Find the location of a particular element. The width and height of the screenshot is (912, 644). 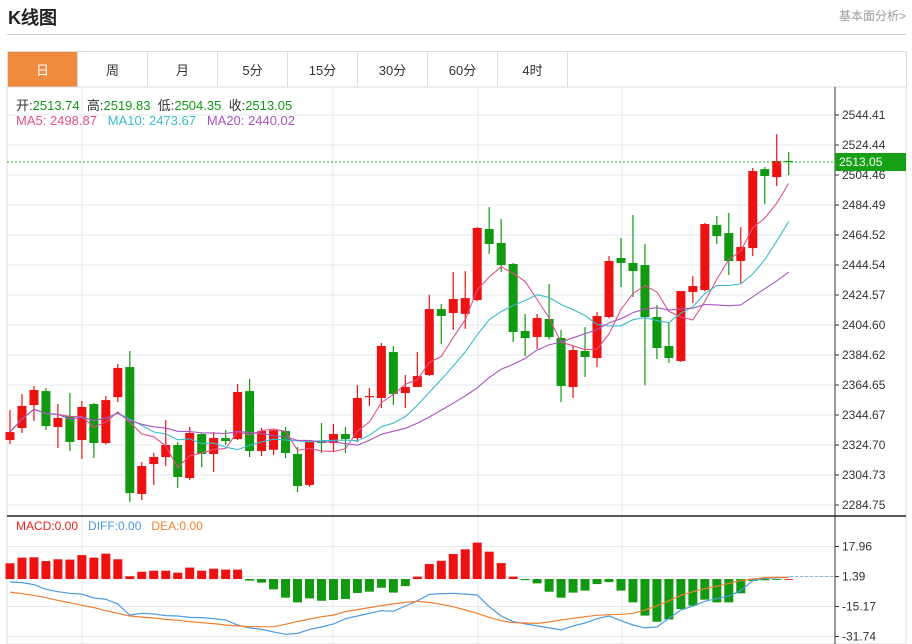

price-tick-label: 2404.60 is located at coordinates (864, 325).